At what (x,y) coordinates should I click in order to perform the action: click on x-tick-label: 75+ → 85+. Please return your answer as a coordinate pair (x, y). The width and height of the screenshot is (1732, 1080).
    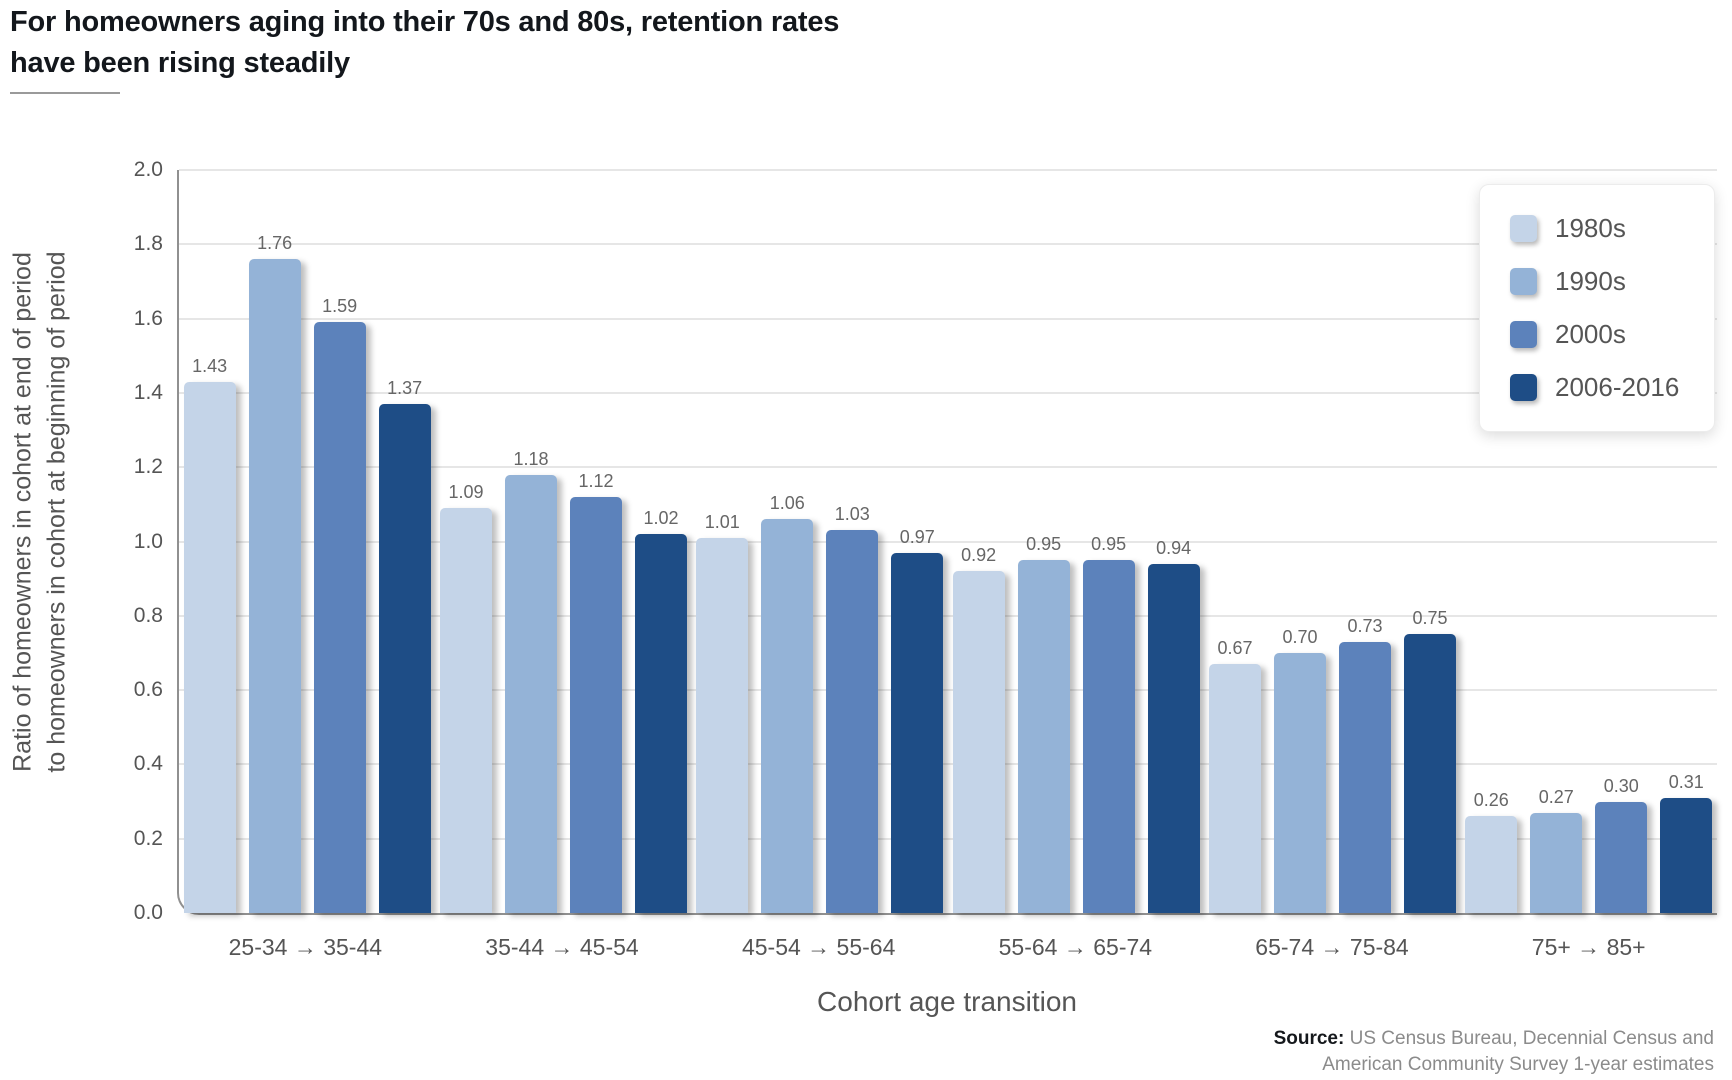
    Looking at the image, I should click on (1588, 947).